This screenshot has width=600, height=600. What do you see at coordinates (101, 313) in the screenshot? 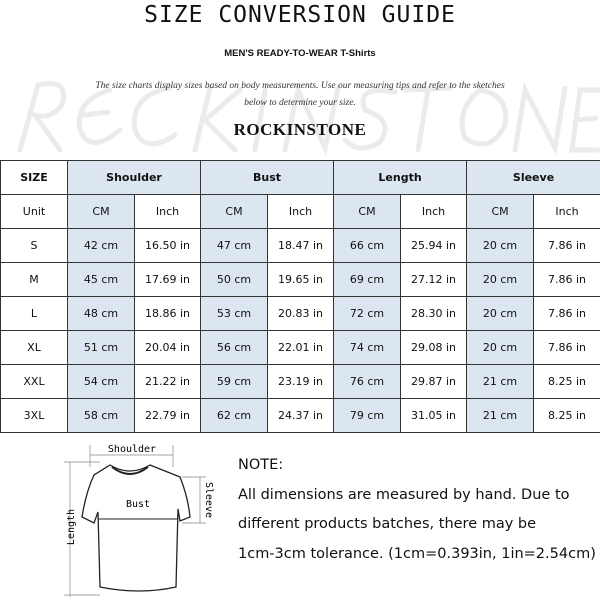
I see `measurement-cell: 48 cm` at bounding box center [101, 313].